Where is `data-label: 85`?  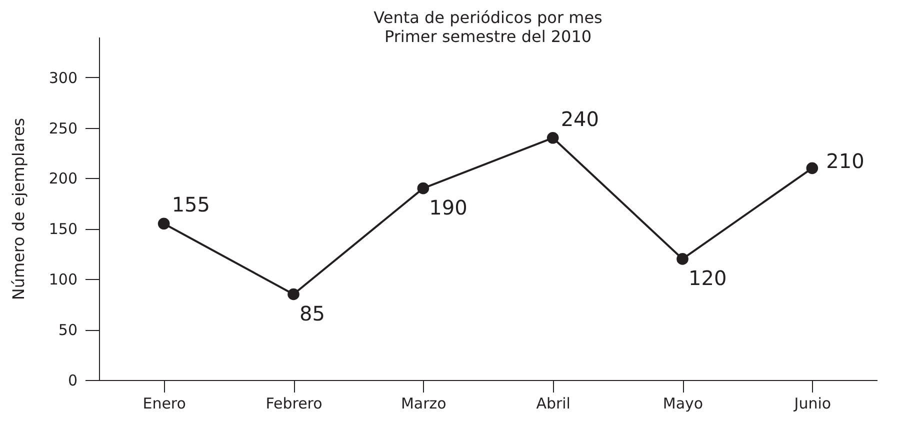
data-label: 85 is located at coordinates (312, 313).